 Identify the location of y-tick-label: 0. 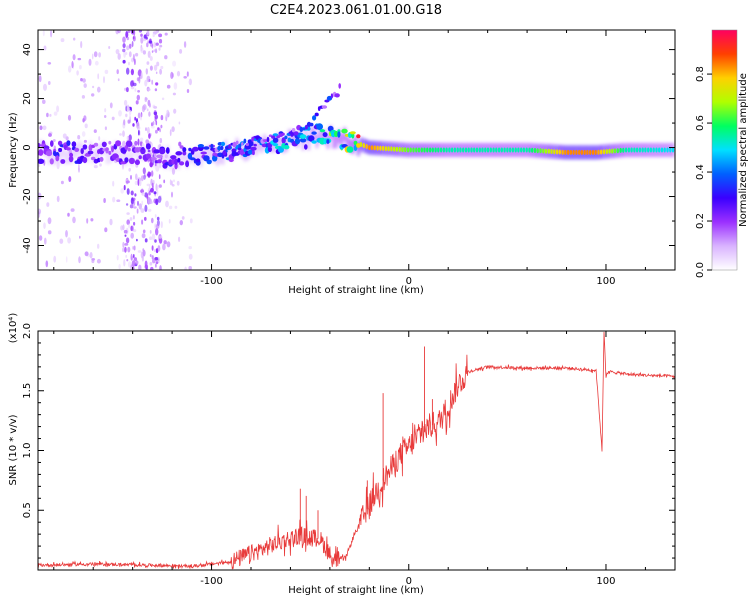
(27, 147).